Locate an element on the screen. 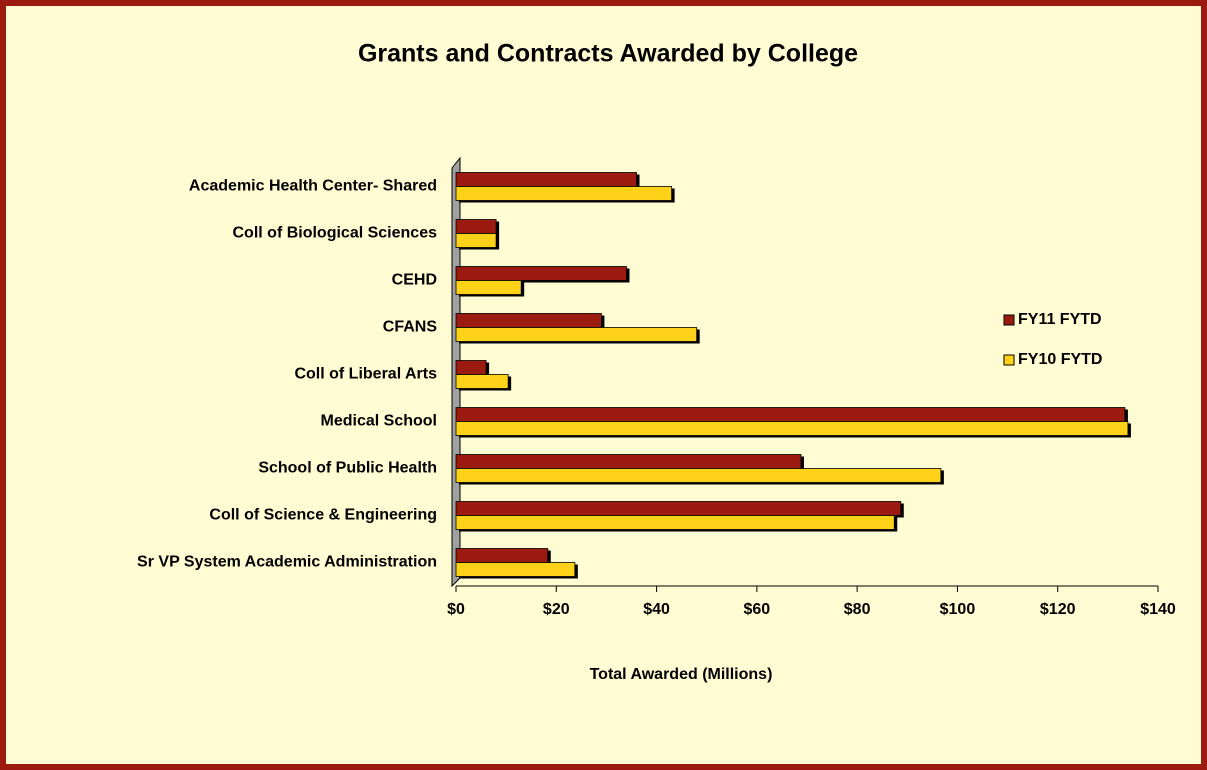 The width and height of the screenshot is (1207, 770). y-tick-label: CEHD is located at coordinates (414, 280).